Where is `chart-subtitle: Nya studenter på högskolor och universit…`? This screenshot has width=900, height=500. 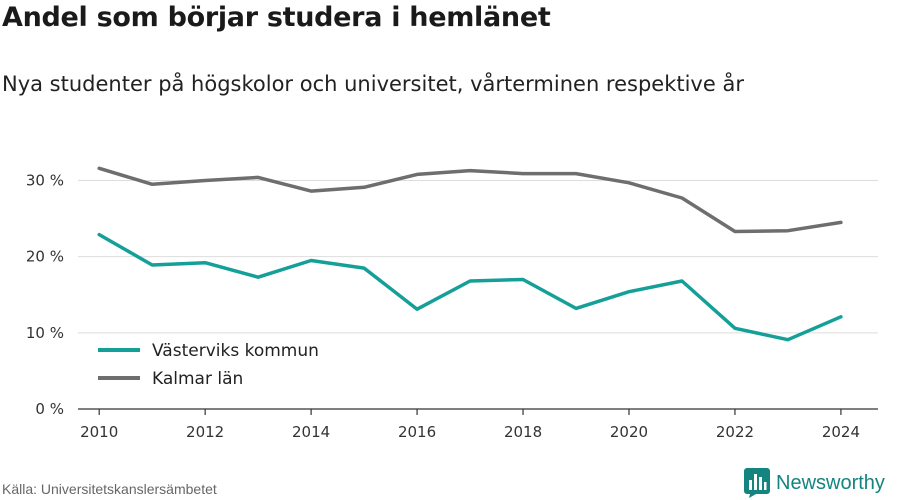 chart-subtitle: Nya studenter på högskolor och universit… is located at coordinates (373, 84).